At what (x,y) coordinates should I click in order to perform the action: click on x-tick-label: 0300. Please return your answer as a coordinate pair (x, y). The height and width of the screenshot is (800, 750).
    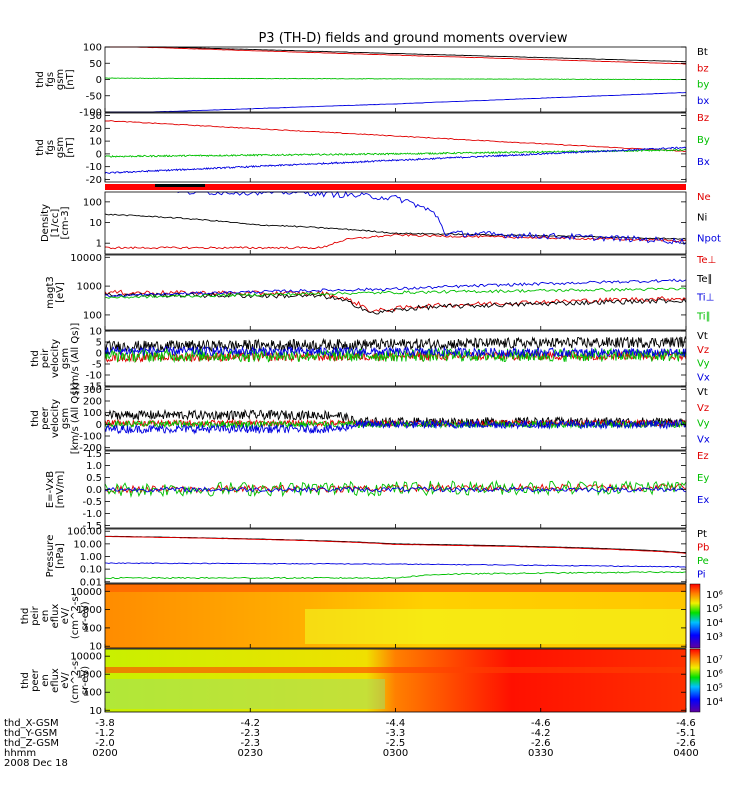
    Looking at the image, I should click on (395, 753).